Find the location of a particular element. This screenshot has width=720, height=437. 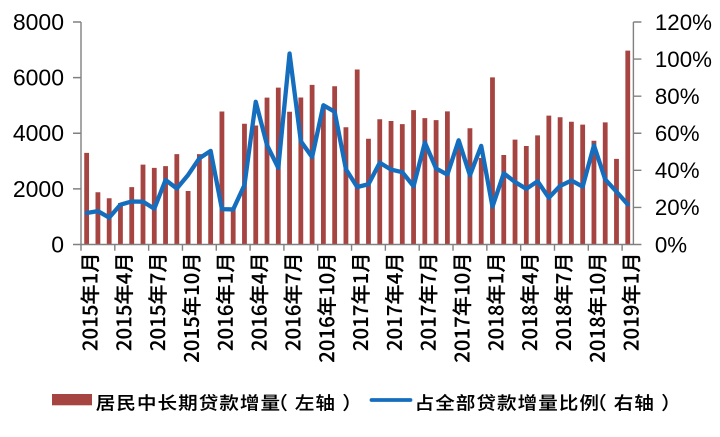

svg-text: 0% is located at coordinates (671, 244).